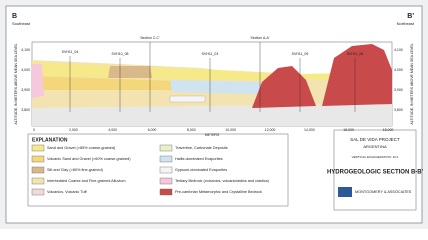 This screenshot has width=428, height=240. Describe the element at coordinates (150, 38) in the screenshot. I see `well-label: Section C-C'` at that location.